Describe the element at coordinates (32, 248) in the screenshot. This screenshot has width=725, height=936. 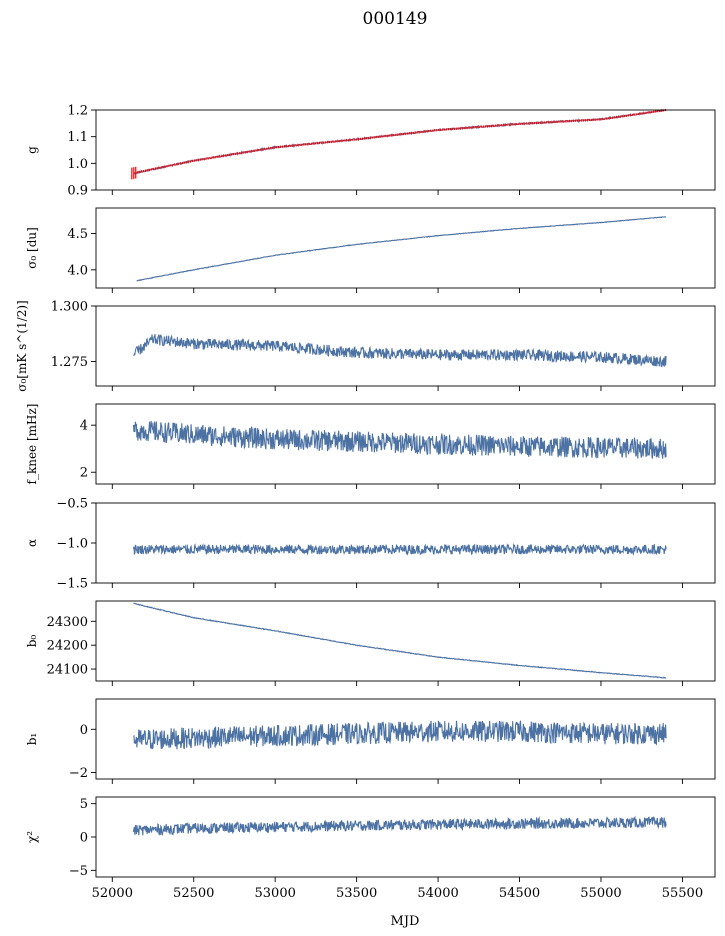
I see `y-axis-label: σ₀ [du]` at that location.